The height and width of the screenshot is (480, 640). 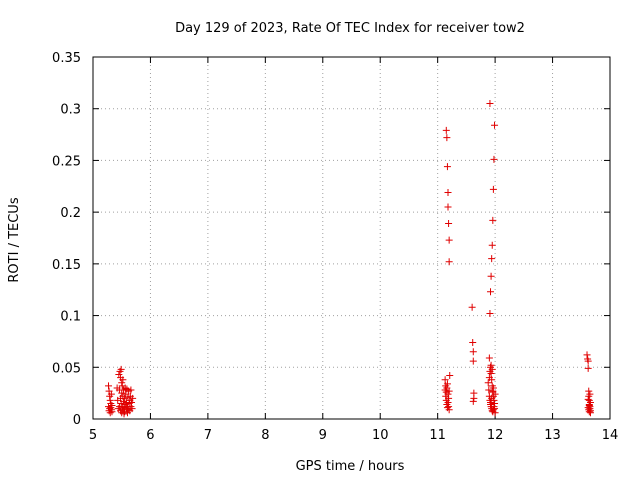 What do you see at coordinates (93, 435) in the screenshot?
I see `x-tick-label: 5` at bounding box center [93, 435].